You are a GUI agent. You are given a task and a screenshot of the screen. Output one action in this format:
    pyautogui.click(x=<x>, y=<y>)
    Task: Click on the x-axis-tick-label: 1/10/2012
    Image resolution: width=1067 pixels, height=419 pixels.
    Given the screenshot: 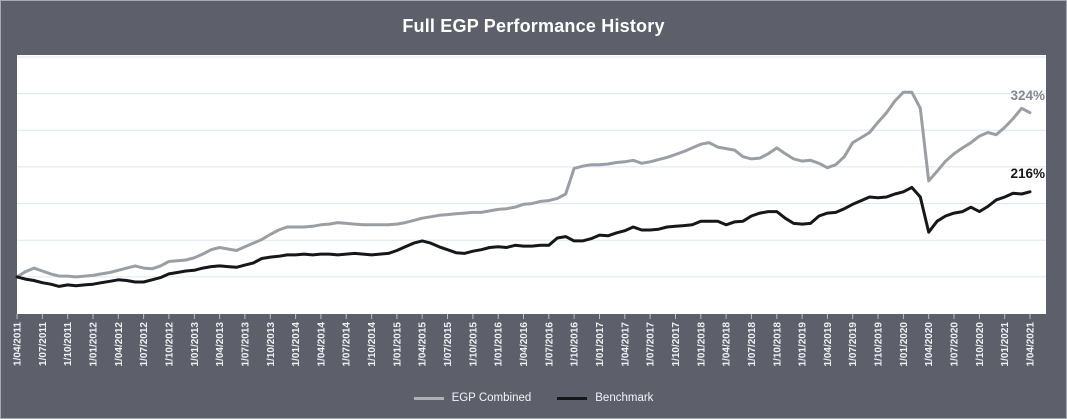 What is the action you would take?
    pyautogui.click(x=169, y=344)
    